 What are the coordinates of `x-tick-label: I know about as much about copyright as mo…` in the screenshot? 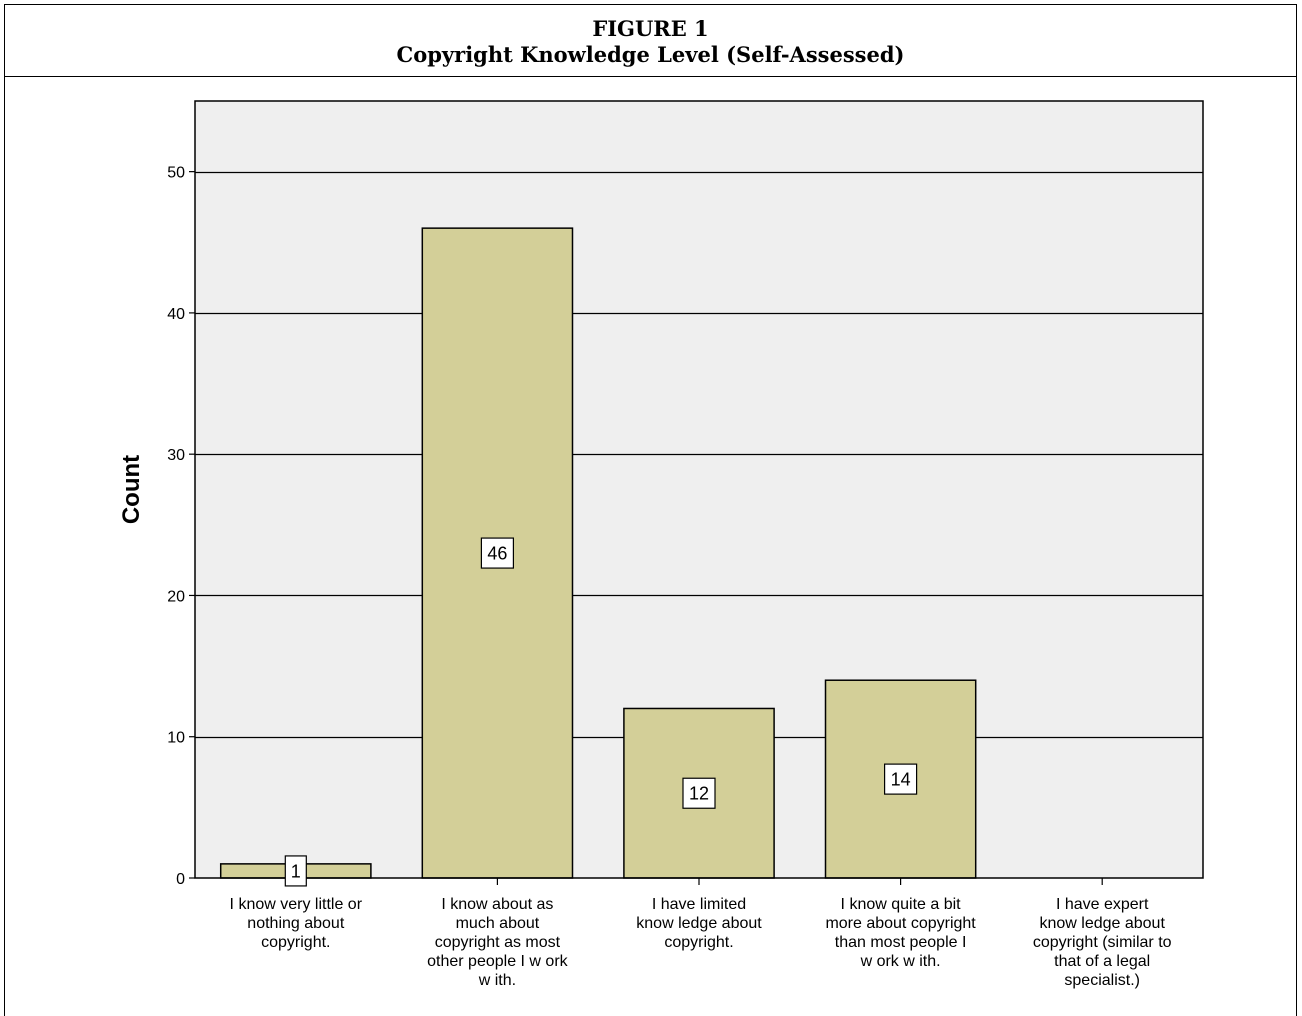 It's located at (498, 942).